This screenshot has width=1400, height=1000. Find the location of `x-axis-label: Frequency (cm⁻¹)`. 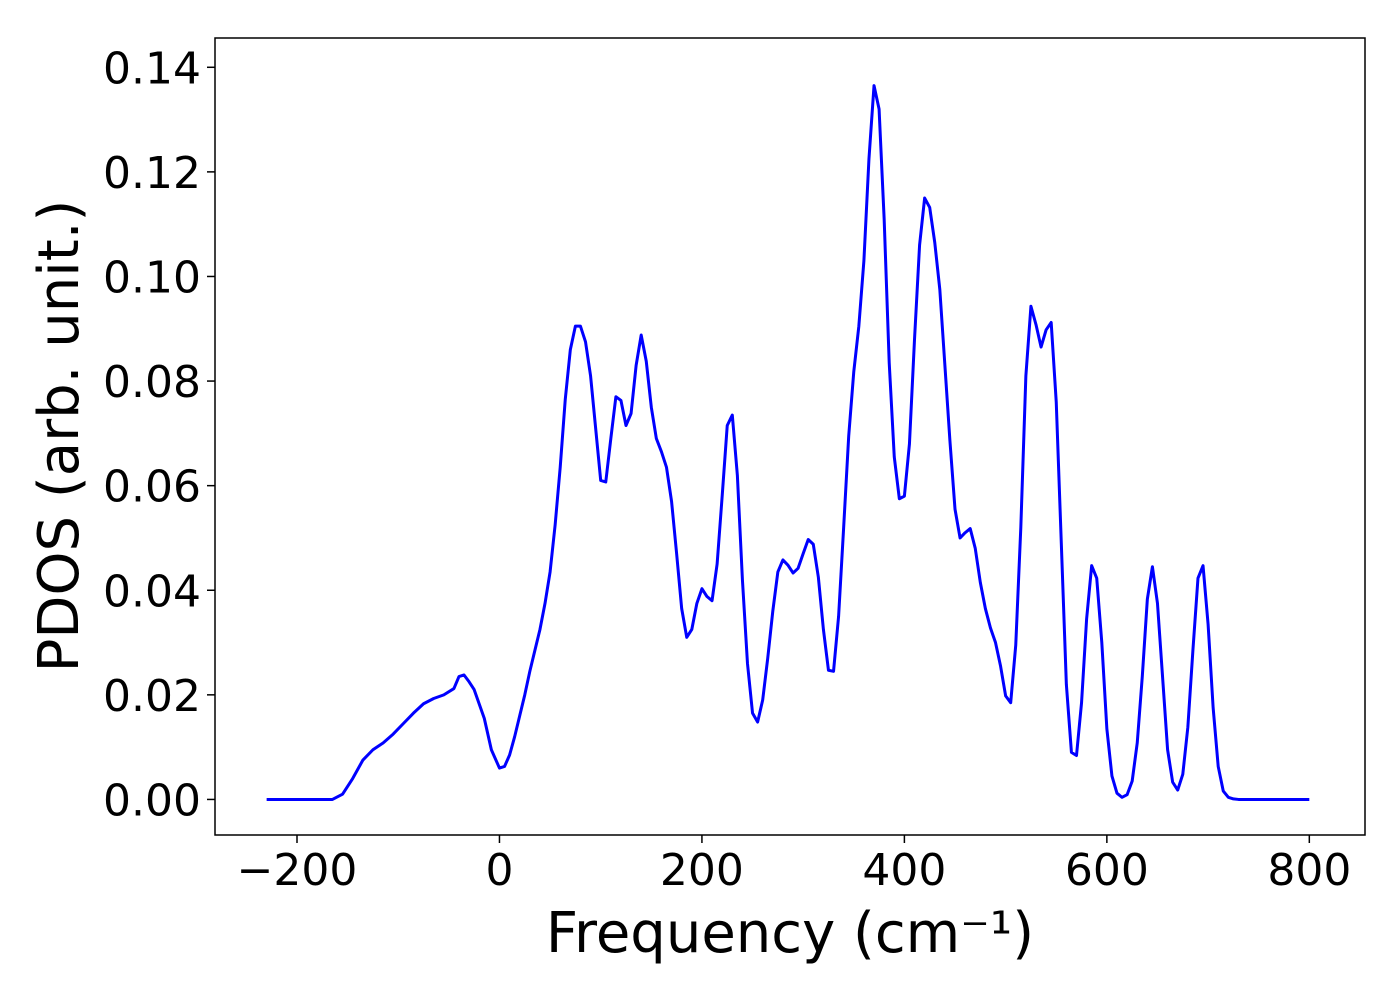

x-axis-label: Frequency (cm⁻¹) is located at coordinates (790, 933).